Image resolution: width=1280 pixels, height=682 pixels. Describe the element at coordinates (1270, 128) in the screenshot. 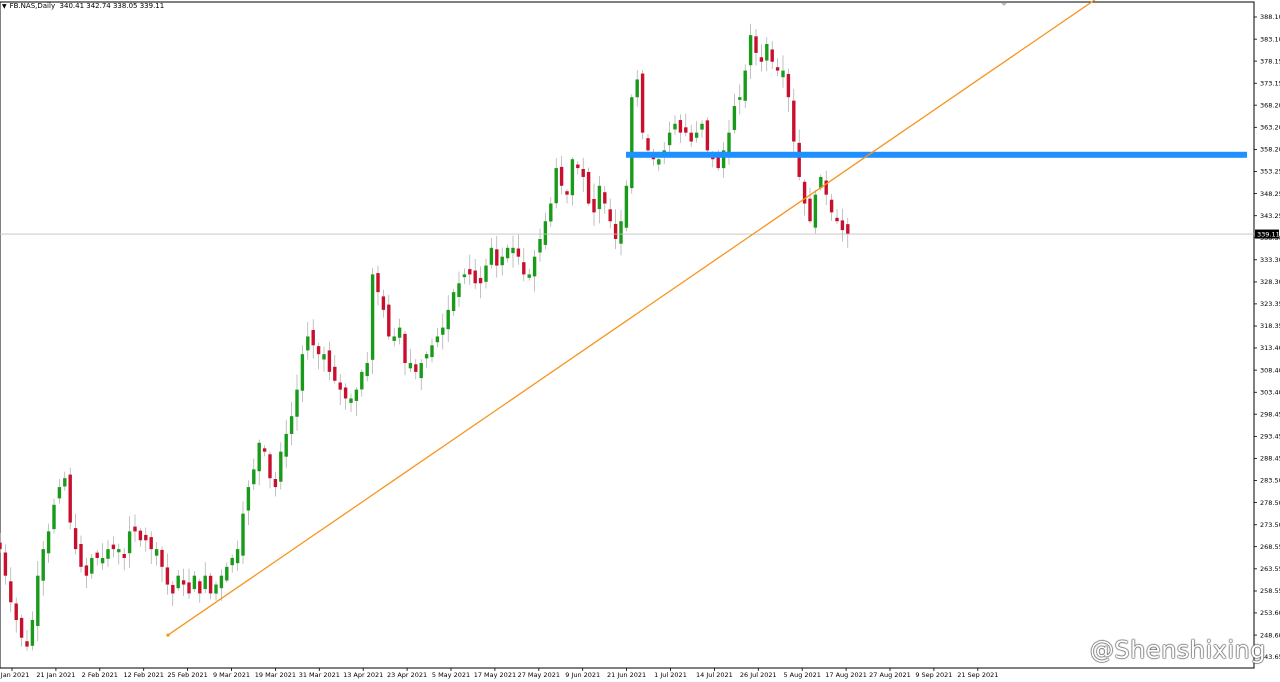

I see `price-tick-label: 363.20` at that location.